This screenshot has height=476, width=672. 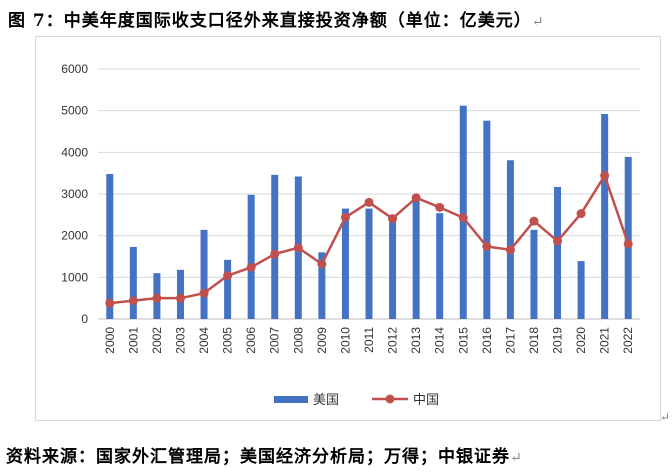 I want to click on point-china-2010, so click(x=345, y=217).